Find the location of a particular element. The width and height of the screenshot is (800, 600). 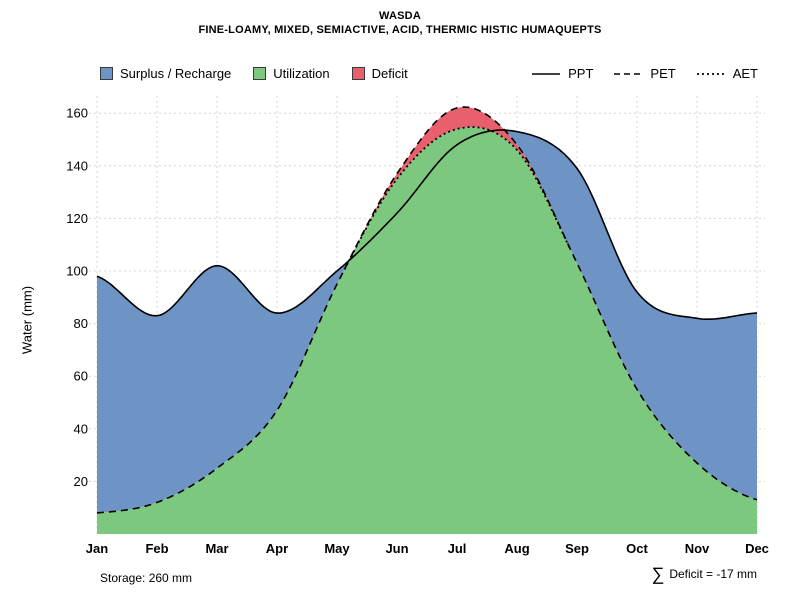

dotted-line-icon is located at coordinates (710, 73).